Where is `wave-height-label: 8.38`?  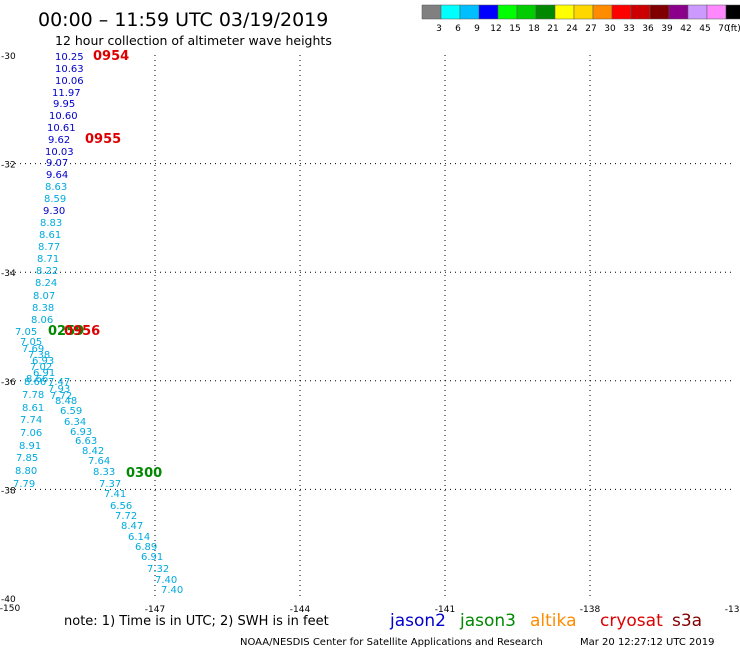
wave-height-label: 8.38 is located at coordinates (43, 308).